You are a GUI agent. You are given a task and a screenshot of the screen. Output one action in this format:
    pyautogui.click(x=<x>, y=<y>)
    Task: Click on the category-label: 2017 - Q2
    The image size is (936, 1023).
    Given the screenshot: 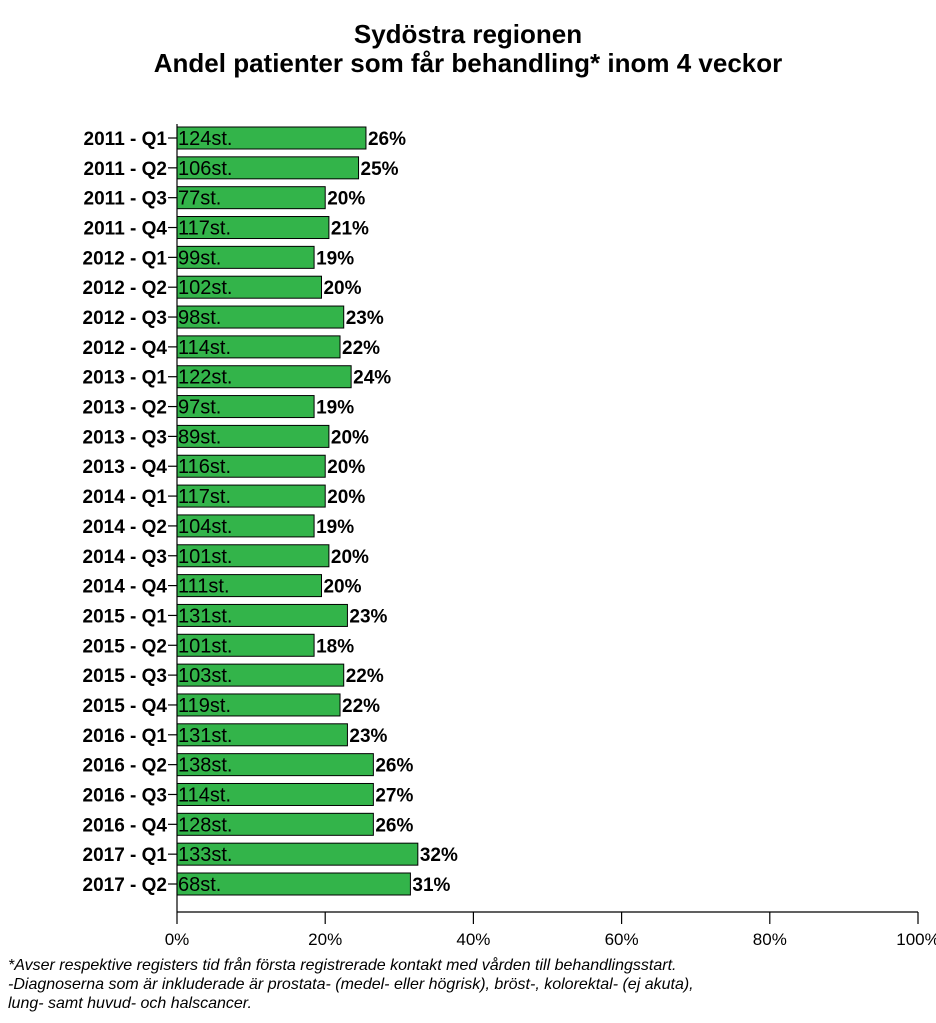 What is the action you would take?
    pyautogui.click(x=125, y=885)
    